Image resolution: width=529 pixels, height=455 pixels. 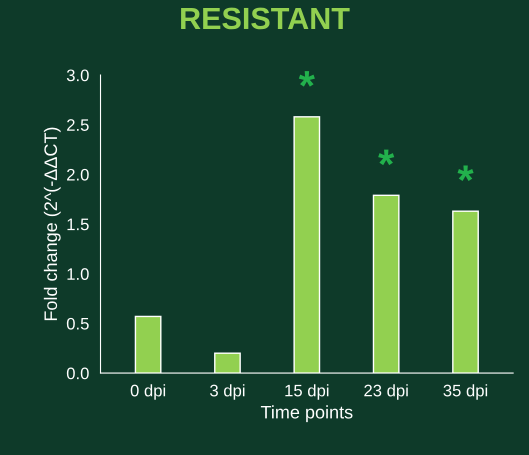 What do you see at coordinates (77, 374) in the screenshot?
I see `y-tick-label: 0.0` at bounding box center [77, 374].